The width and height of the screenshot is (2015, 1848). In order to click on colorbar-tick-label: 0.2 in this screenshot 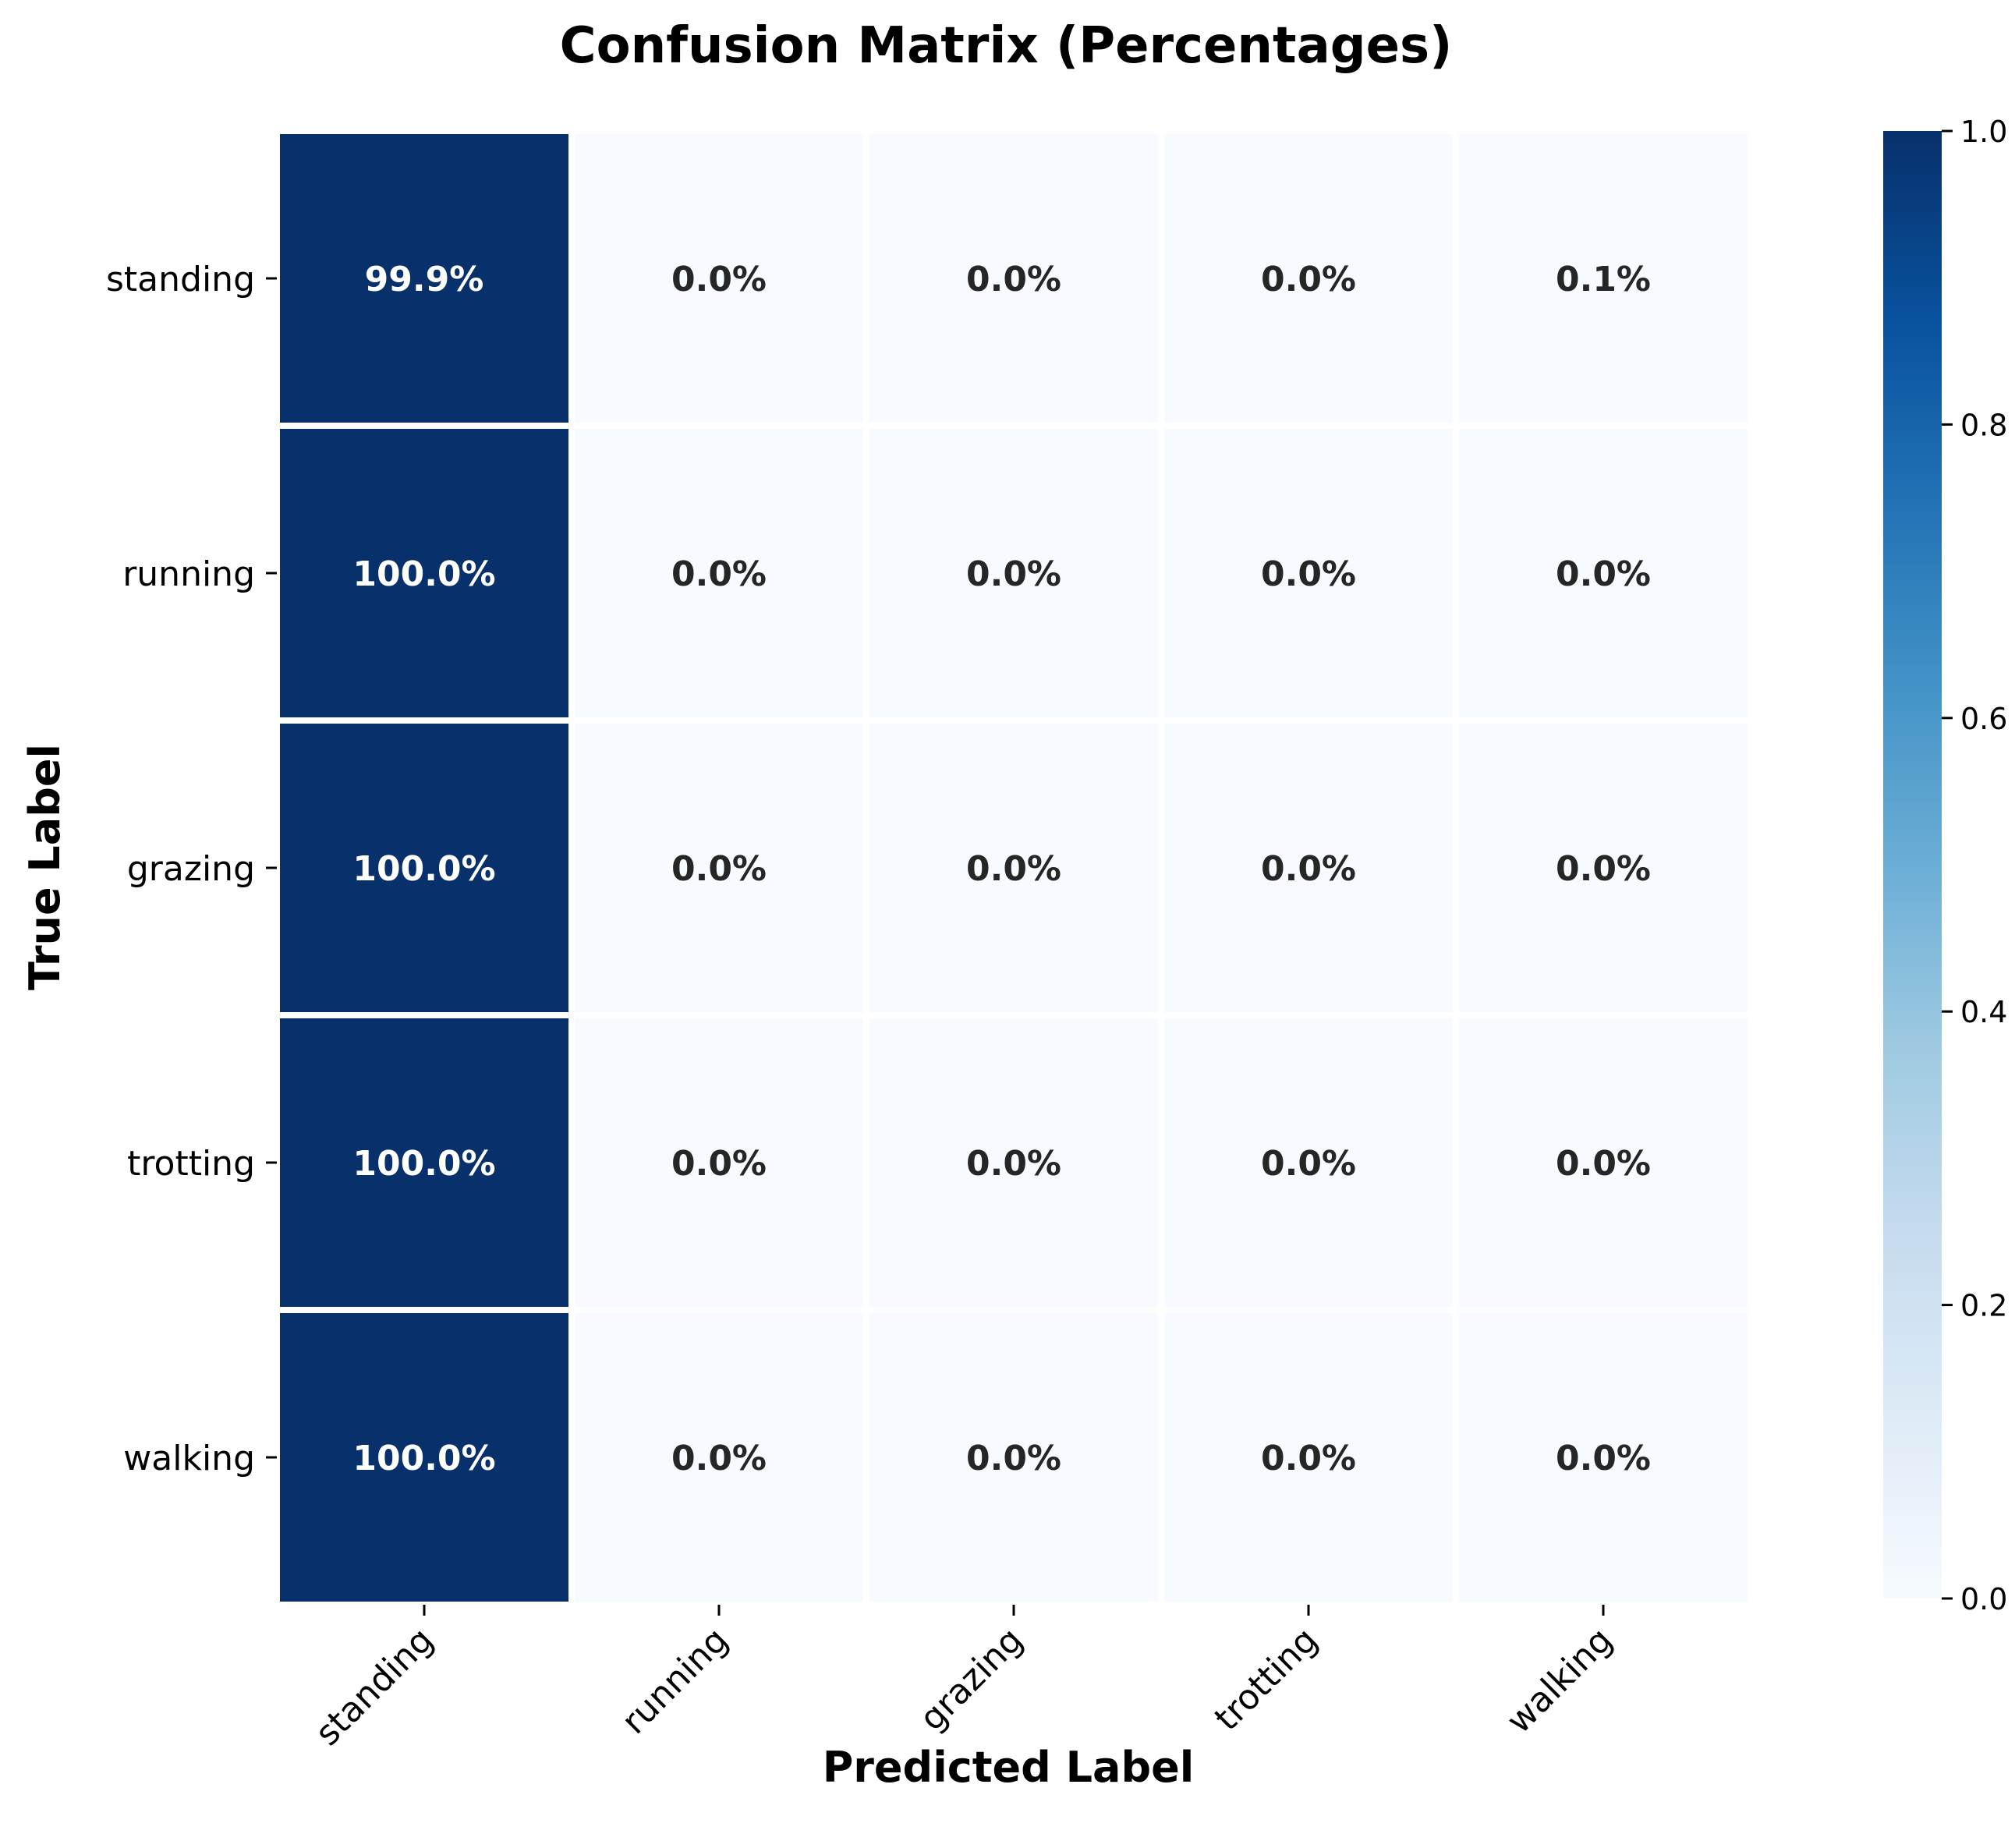, I will do `click(1983, 1306)`.